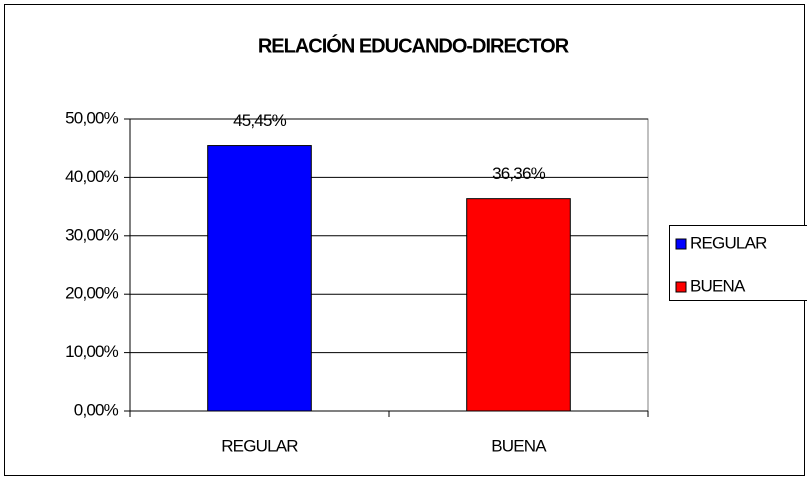 The image size is (807, 480). I want to click on y-tick-label: 30,00%, so click(92, 234).